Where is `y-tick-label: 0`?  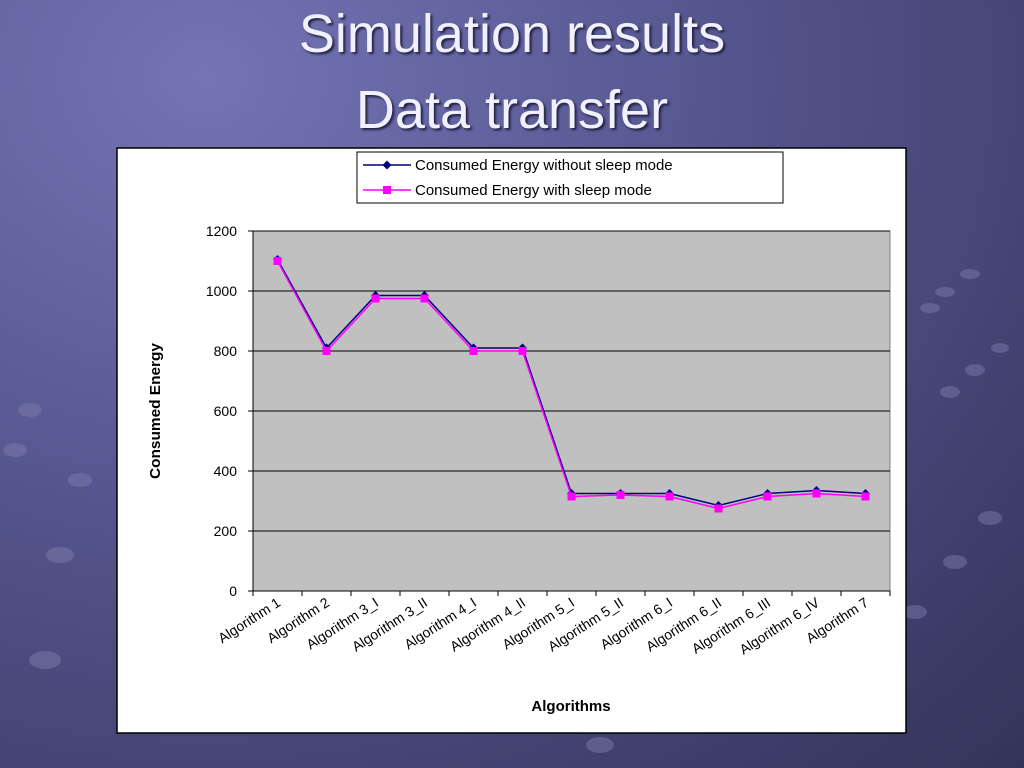 y-tick-label: 0 is located at coordinates (233, 591).